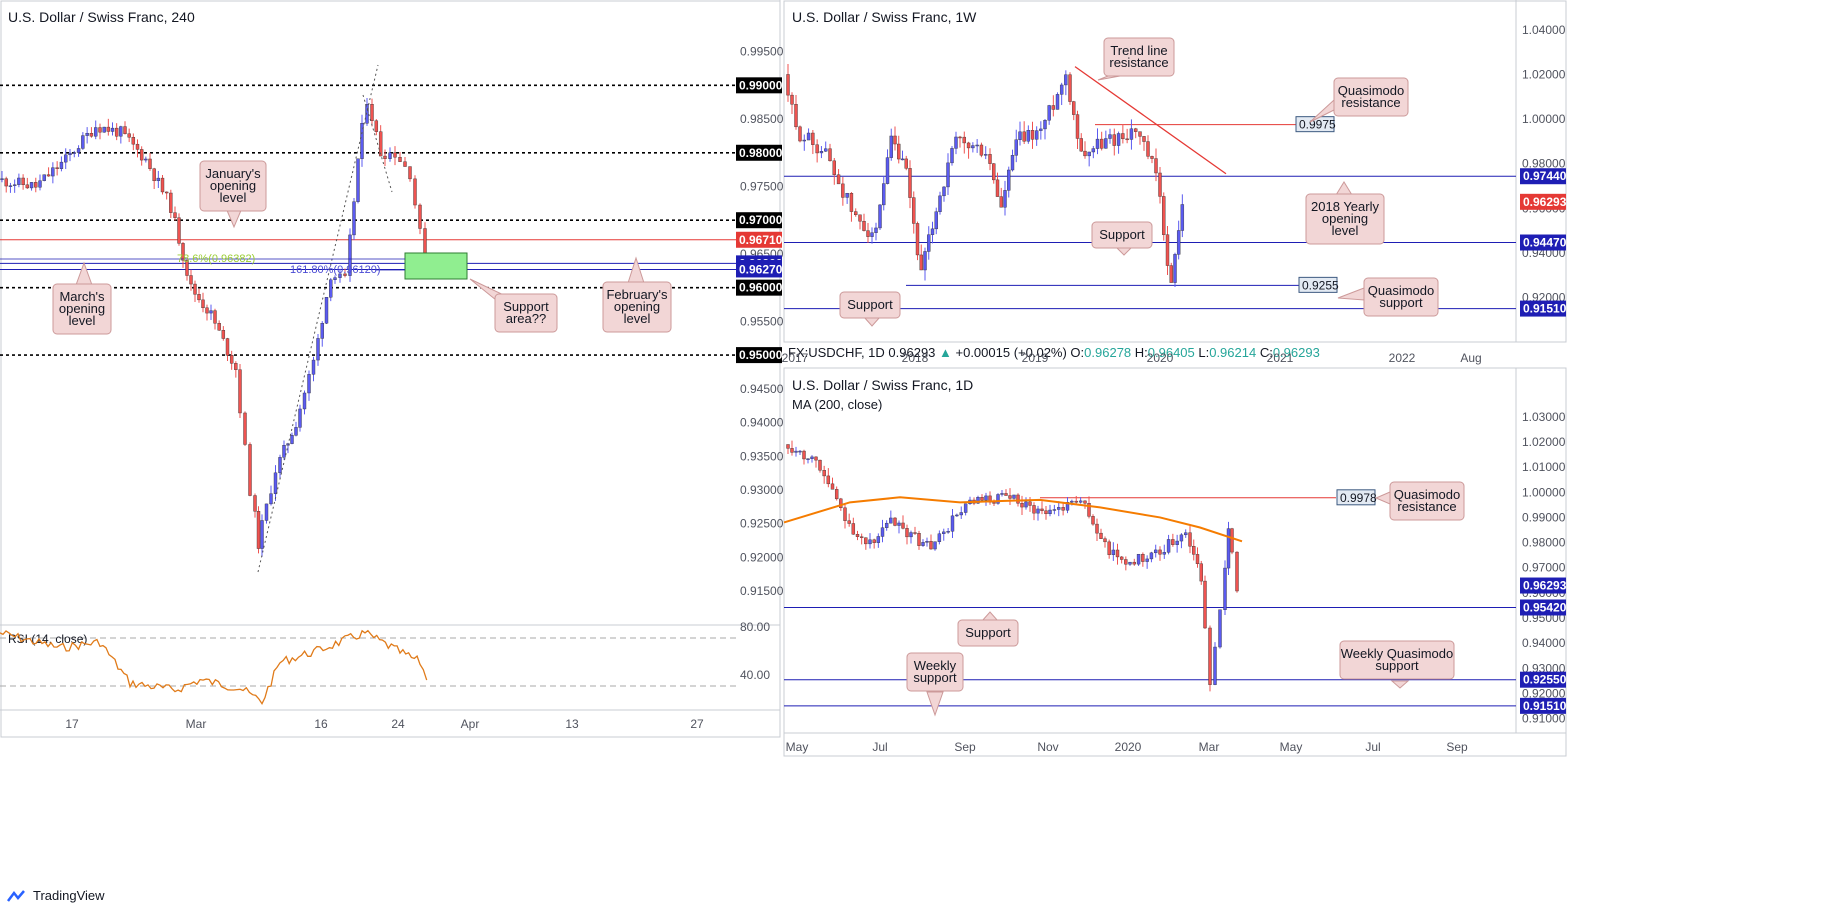 The width and height of the screenshot is (1825, 912). Describe the element at coordinates (1122, 238) in the screenshot. I see `callout-support-weekly: Support` at that location.